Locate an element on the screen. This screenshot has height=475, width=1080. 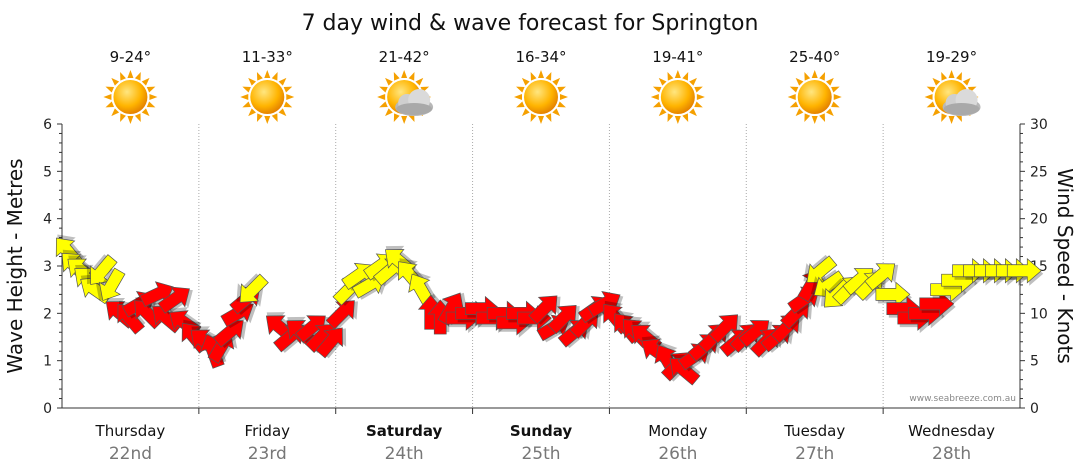
right-tick-label: 25 is located at coordinates (1039, 172).